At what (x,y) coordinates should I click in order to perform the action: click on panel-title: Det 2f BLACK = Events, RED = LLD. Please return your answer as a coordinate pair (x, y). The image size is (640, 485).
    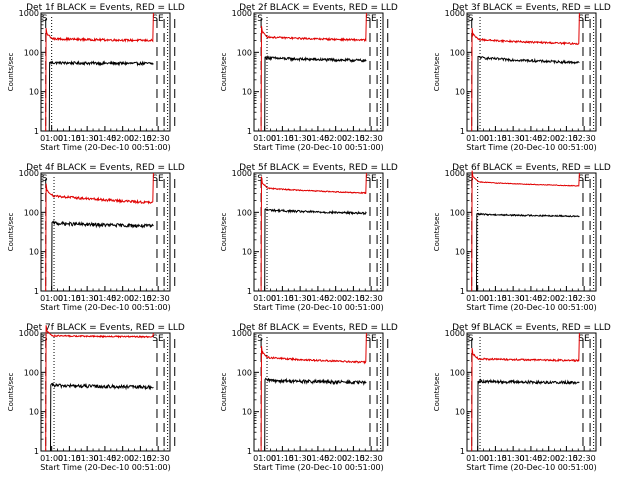
    Looking at the image, I should click on (318, 8).